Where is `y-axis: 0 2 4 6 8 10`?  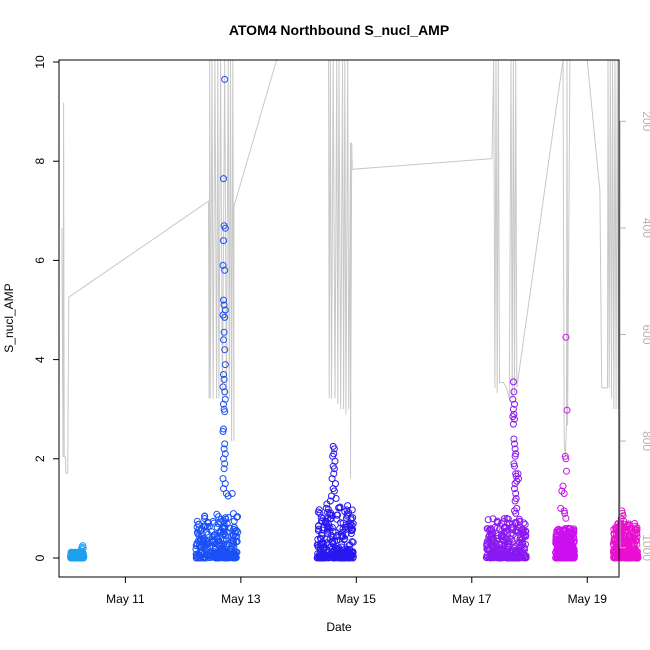
y-axis: 0 2 4 6 8 10 is located at coordinates (46, 308).